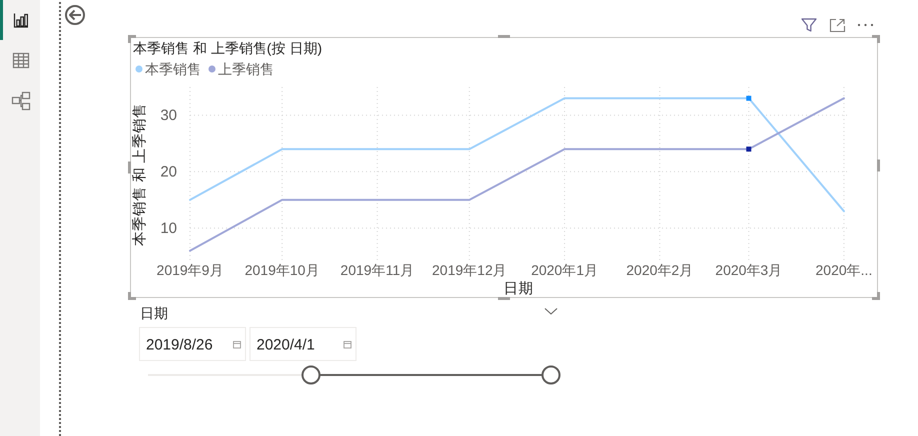 The image size is (918, 436). I want to click on y-tick-label: 10, so click(168, 228).